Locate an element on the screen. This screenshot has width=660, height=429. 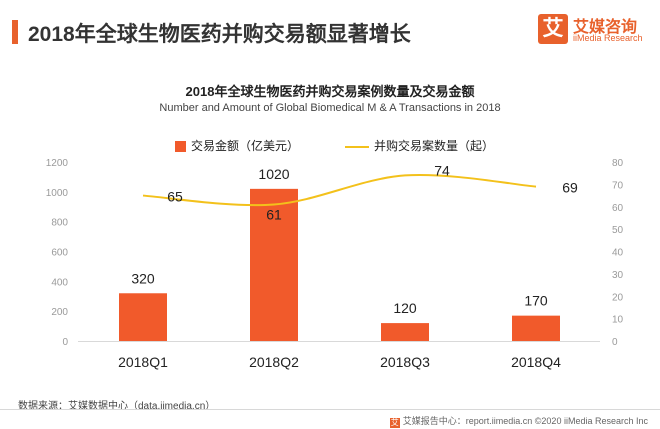
logo-name-en: iiMedia Research is located at coordinates (608, 38).